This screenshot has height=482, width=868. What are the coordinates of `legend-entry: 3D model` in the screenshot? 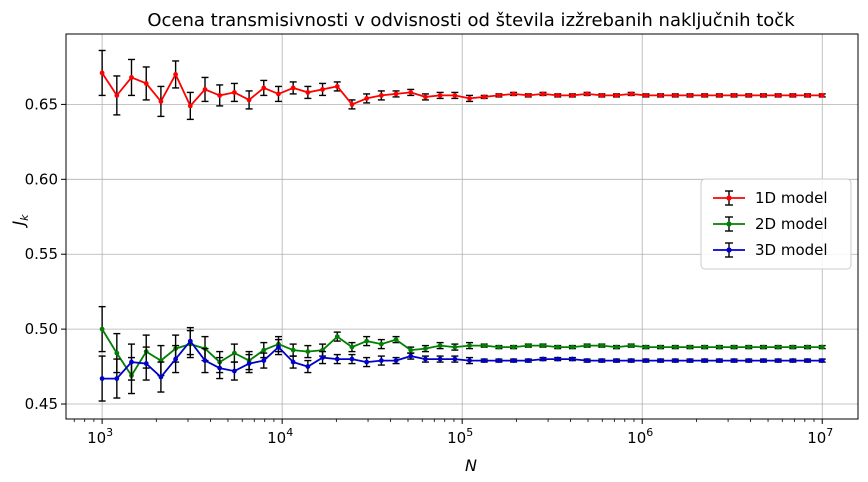 It's located at (770, 250).